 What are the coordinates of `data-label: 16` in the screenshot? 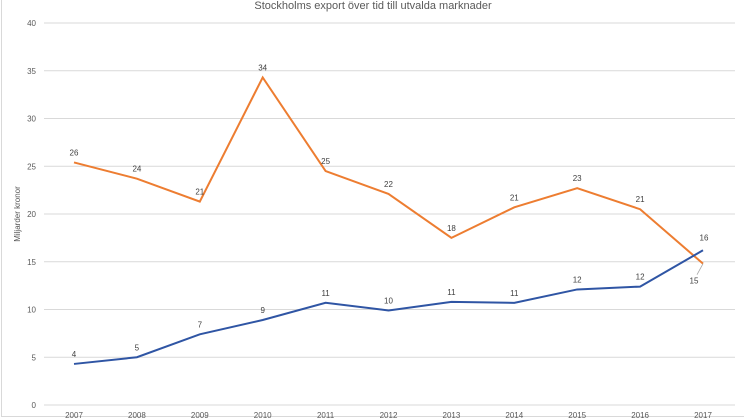 It's located at (704, 237).